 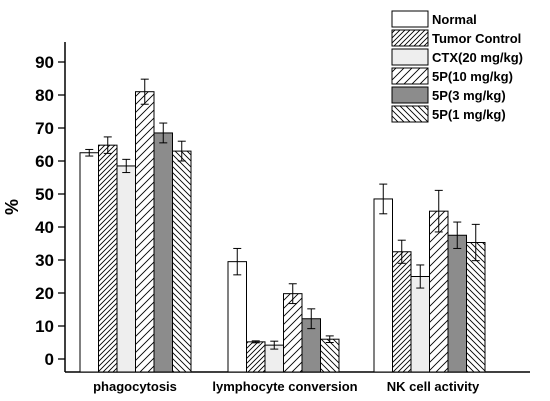 What do you see at coordinates (44, 326) in the screenshot?
I see `y-tick-label: 10` at bounding box center [44, 326].